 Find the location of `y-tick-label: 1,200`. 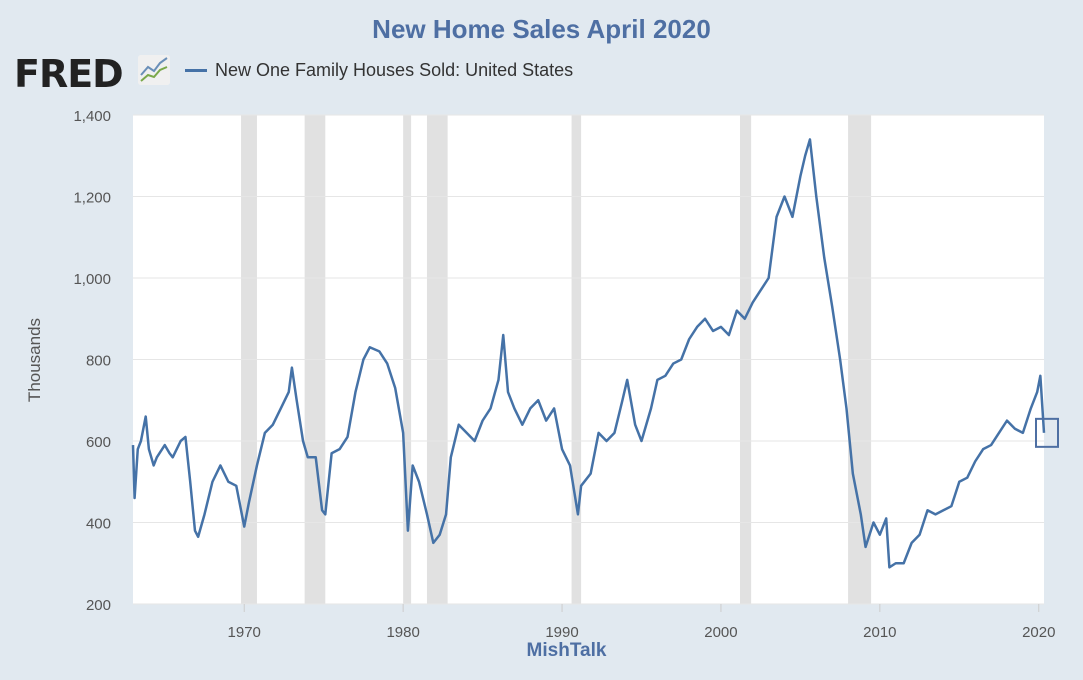

y-tick-label: 1,200 is located at coordinates (92, 198).